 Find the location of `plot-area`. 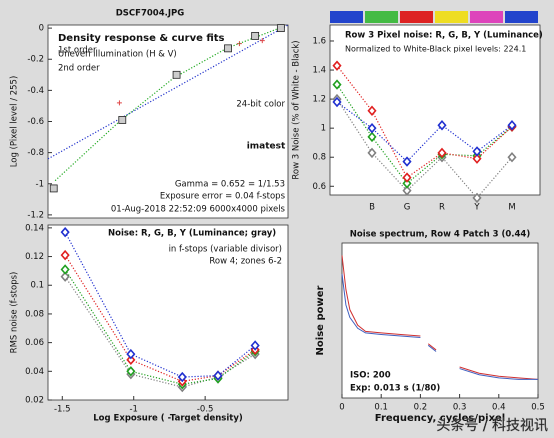

plot-area is located at coordinates (440, 320).